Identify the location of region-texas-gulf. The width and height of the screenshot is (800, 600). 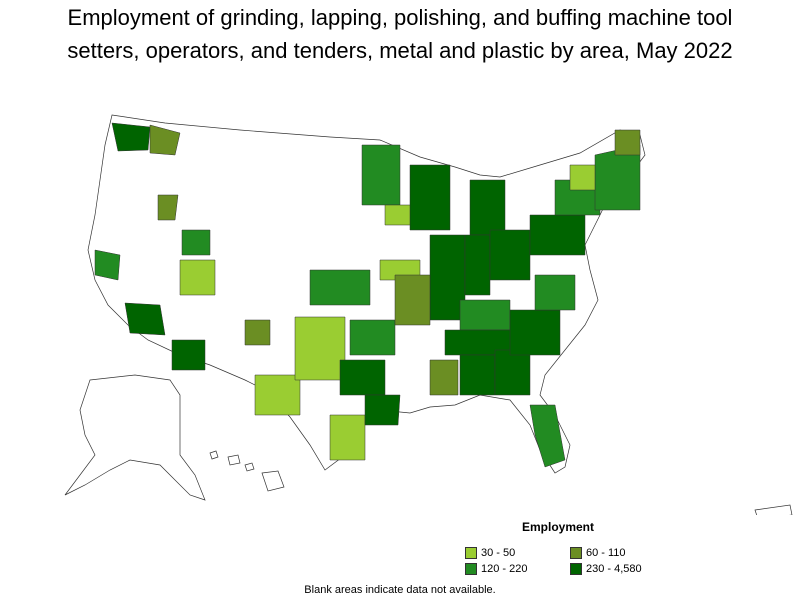
(347, 437).